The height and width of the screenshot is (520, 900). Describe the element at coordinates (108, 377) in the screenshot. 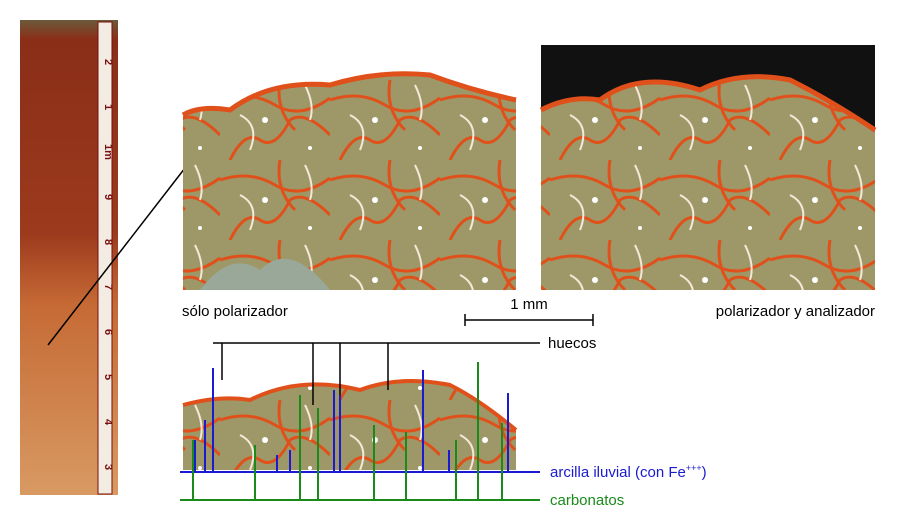

I see `ruler-label: 5` at that location.